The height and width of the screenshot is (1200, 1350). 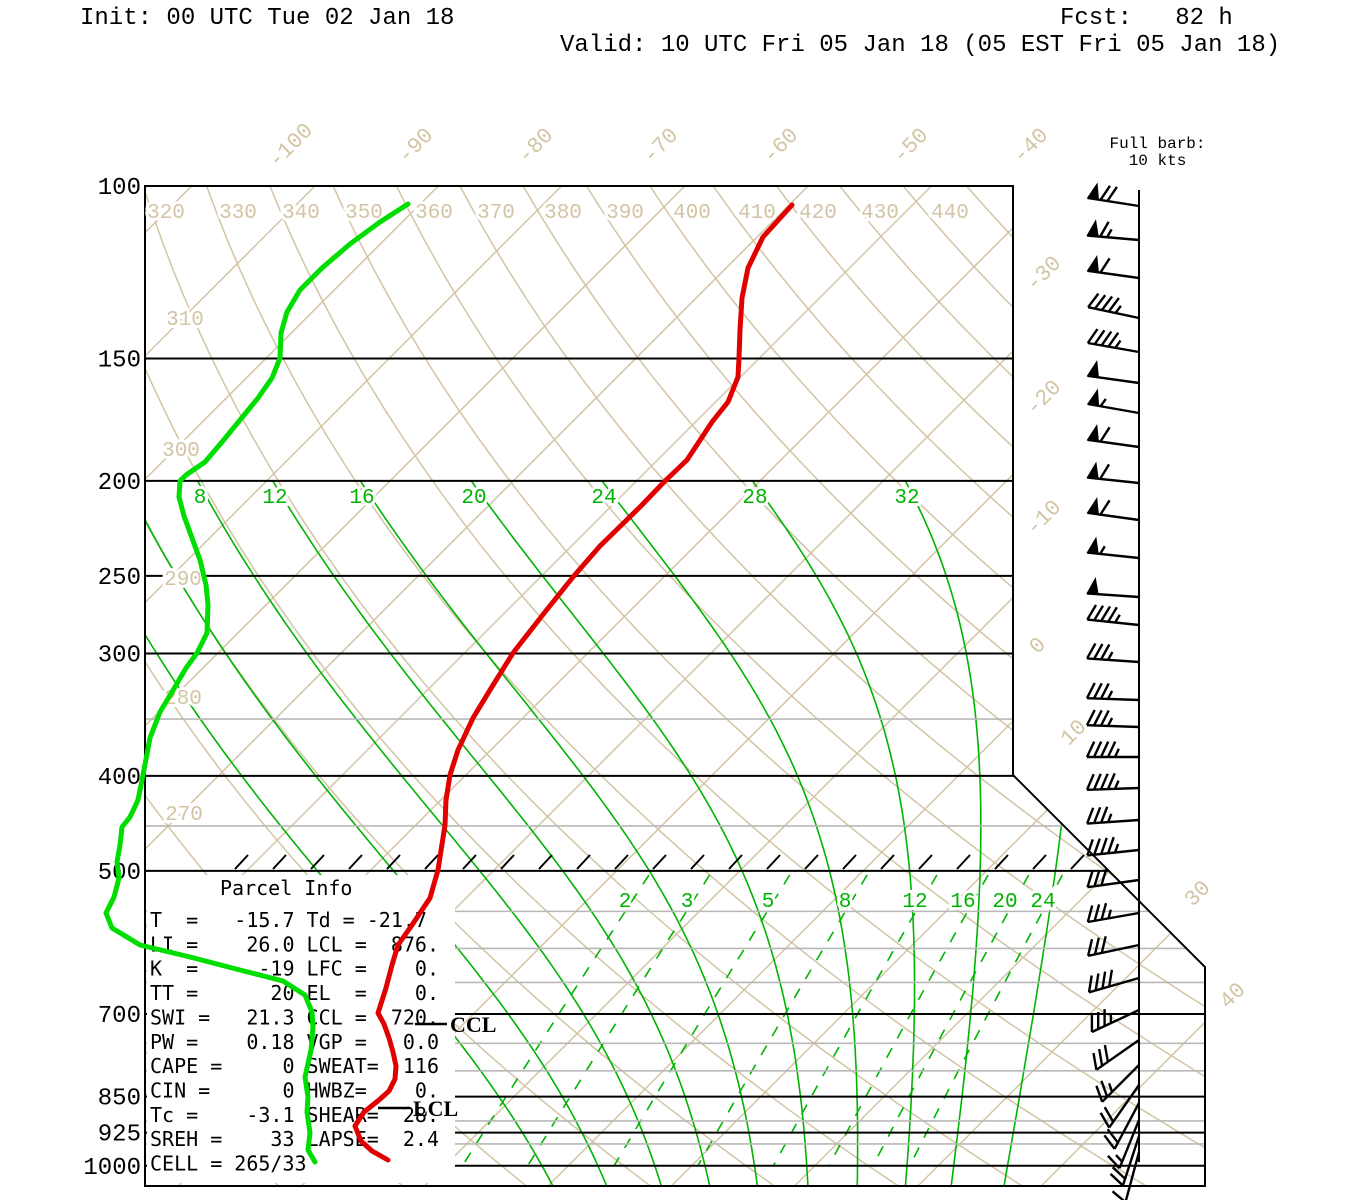 I want to click on svg-text: 10, so click(x=1074, y=733).